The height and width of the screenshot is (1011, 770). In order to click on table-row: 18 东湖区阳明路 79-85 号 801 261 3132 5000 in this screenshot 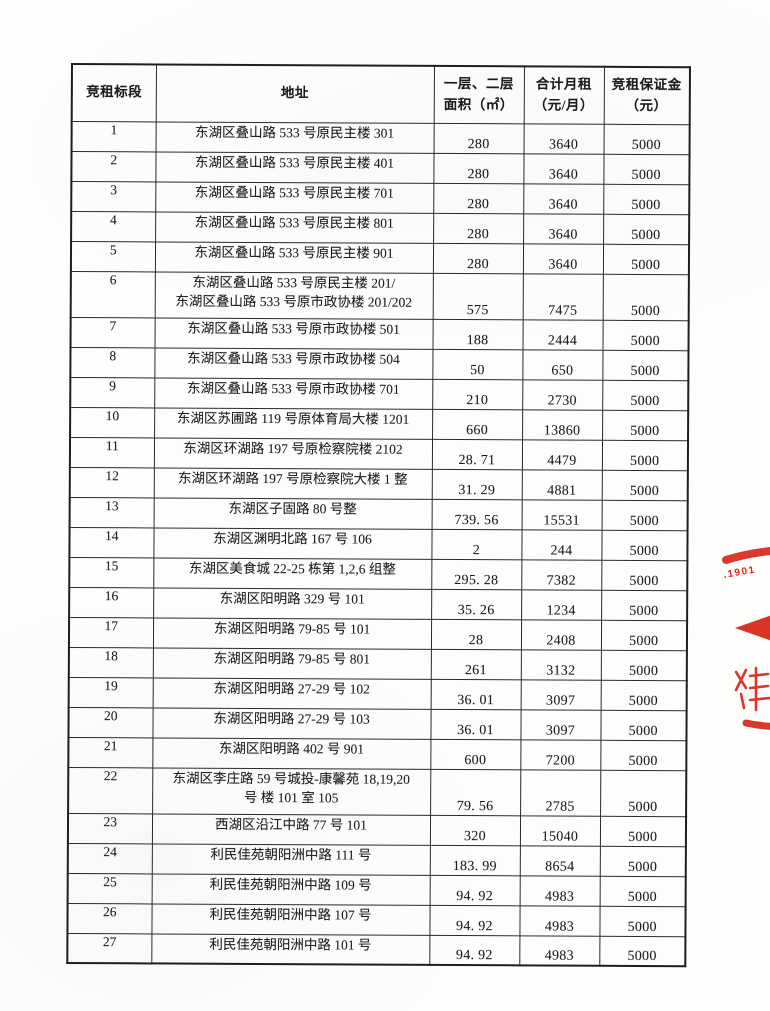, I will do `click(377, 663)`.